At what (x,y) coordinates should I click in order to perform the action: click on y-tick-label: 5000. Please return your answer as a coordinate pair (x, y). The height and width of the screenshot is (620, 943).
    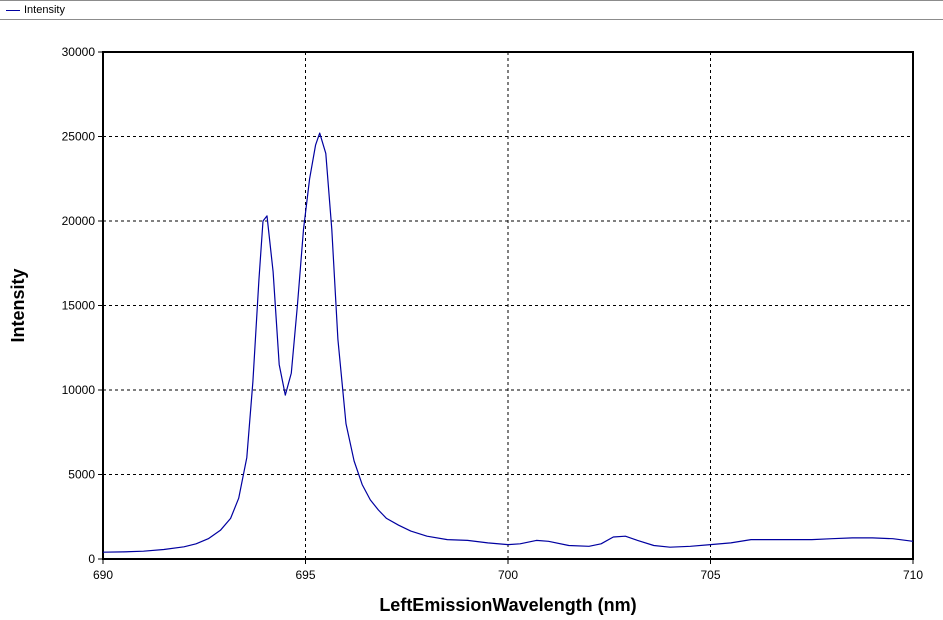
    Looking at the image, I should click on (81, 475).